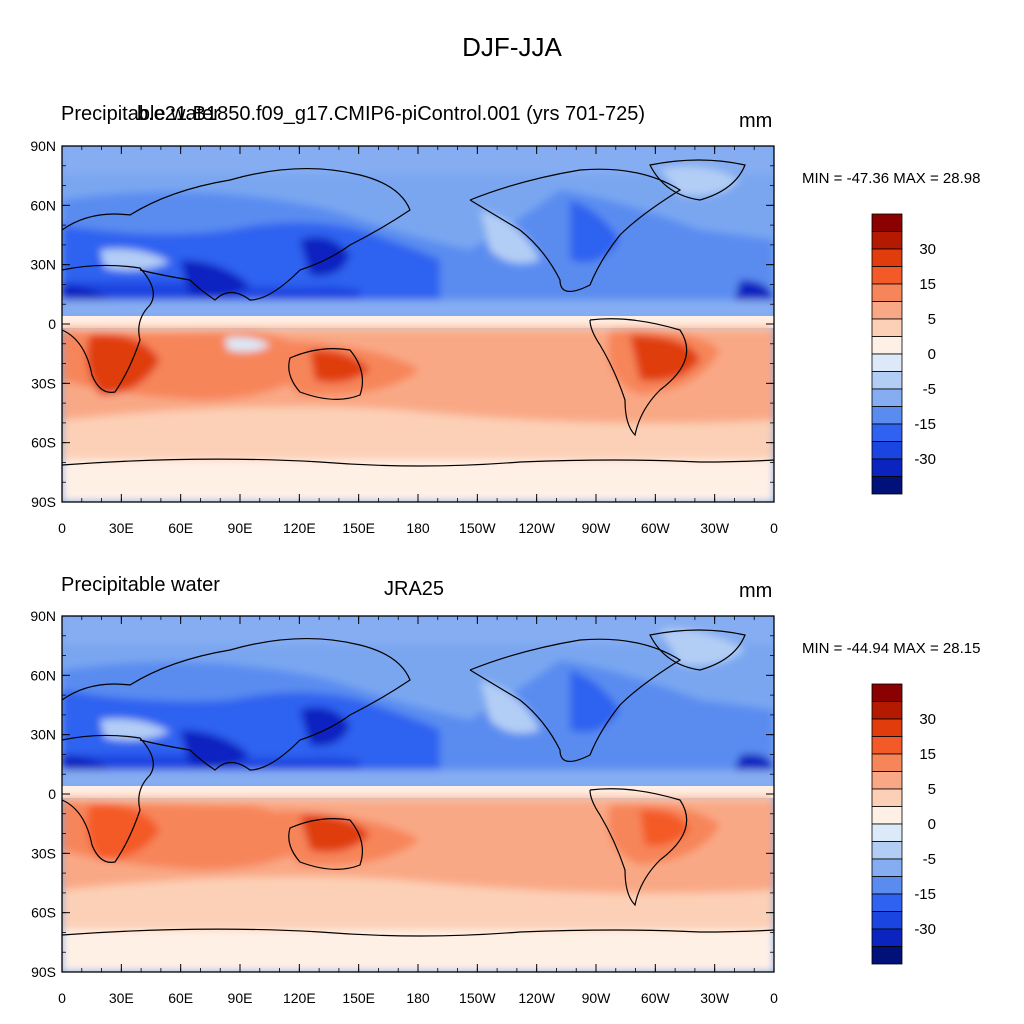 The height and width of the screenshot is (1024, 1024). Describe the element at coordinates (414, 589) in the screenshot. I see `panel2-center-title: JRA25` at that location.